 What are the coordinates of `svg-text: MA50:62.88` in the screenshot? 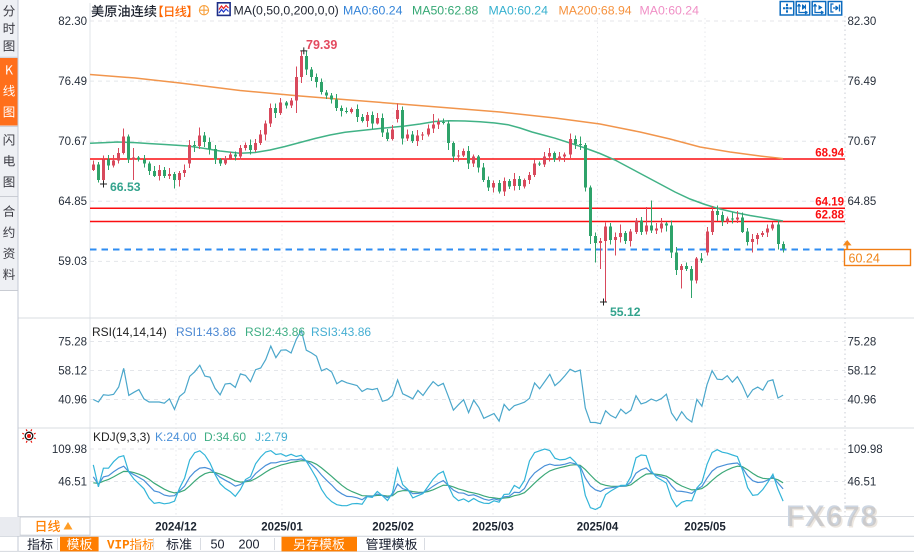 It's located at (445, 11).